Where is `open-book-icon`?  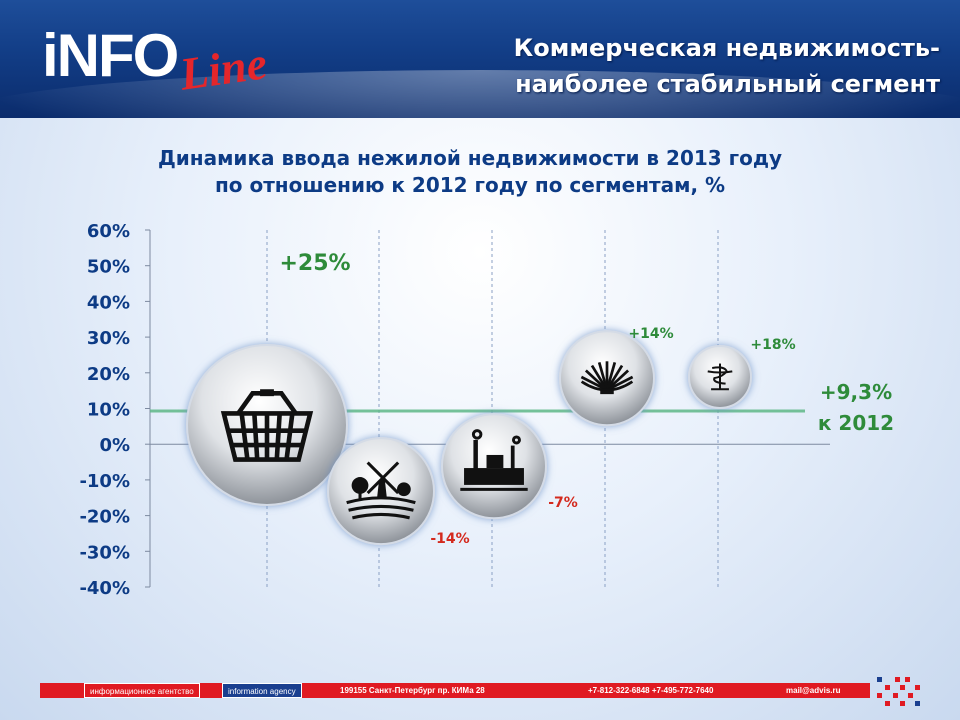
open-book-icon is located at coordinates (607, 378).